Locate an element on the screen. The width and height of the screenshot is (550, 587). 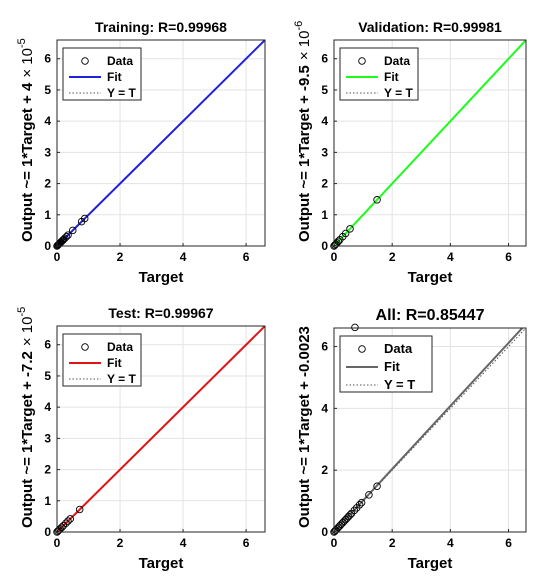
y-axis-label-main: Output ~= 1*Target + -7.2 is located at coordinates (27, 439).